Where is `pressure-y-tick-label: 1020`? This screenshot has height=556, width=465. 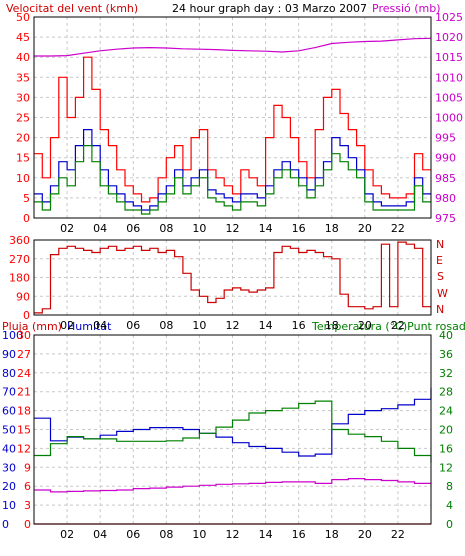
pressure-y-tick-label: 1020 is located at coordinates (449, 37).